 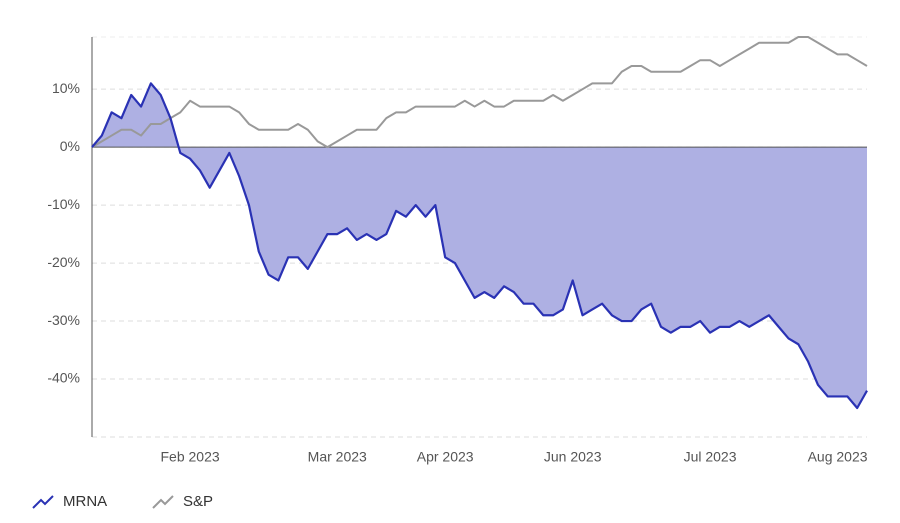 What do you see at coordinates (710, 457) in the screenshot?
I see `x-tick-label: Jul 2023` at bounding box center [710, 457].